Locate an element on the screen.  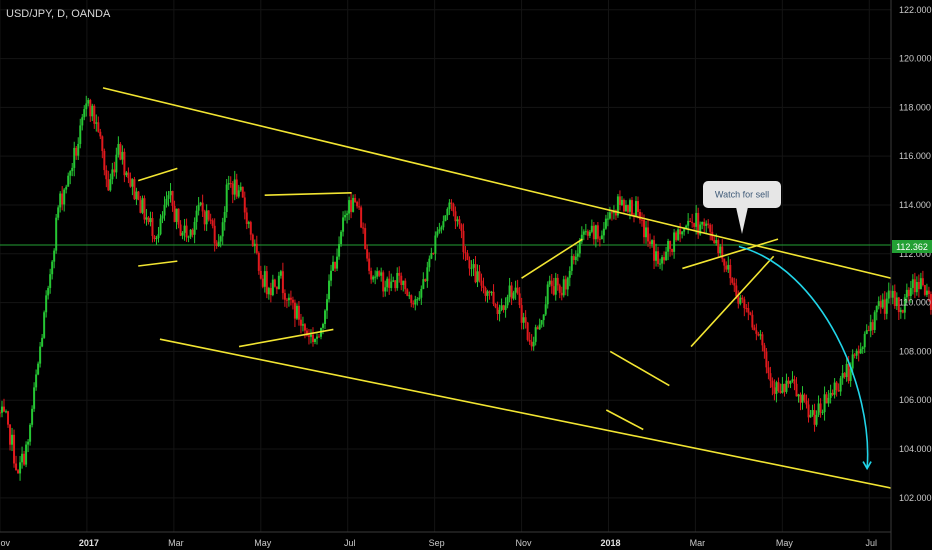
x-tick-label: Mar is located at coordinates (176, 543).